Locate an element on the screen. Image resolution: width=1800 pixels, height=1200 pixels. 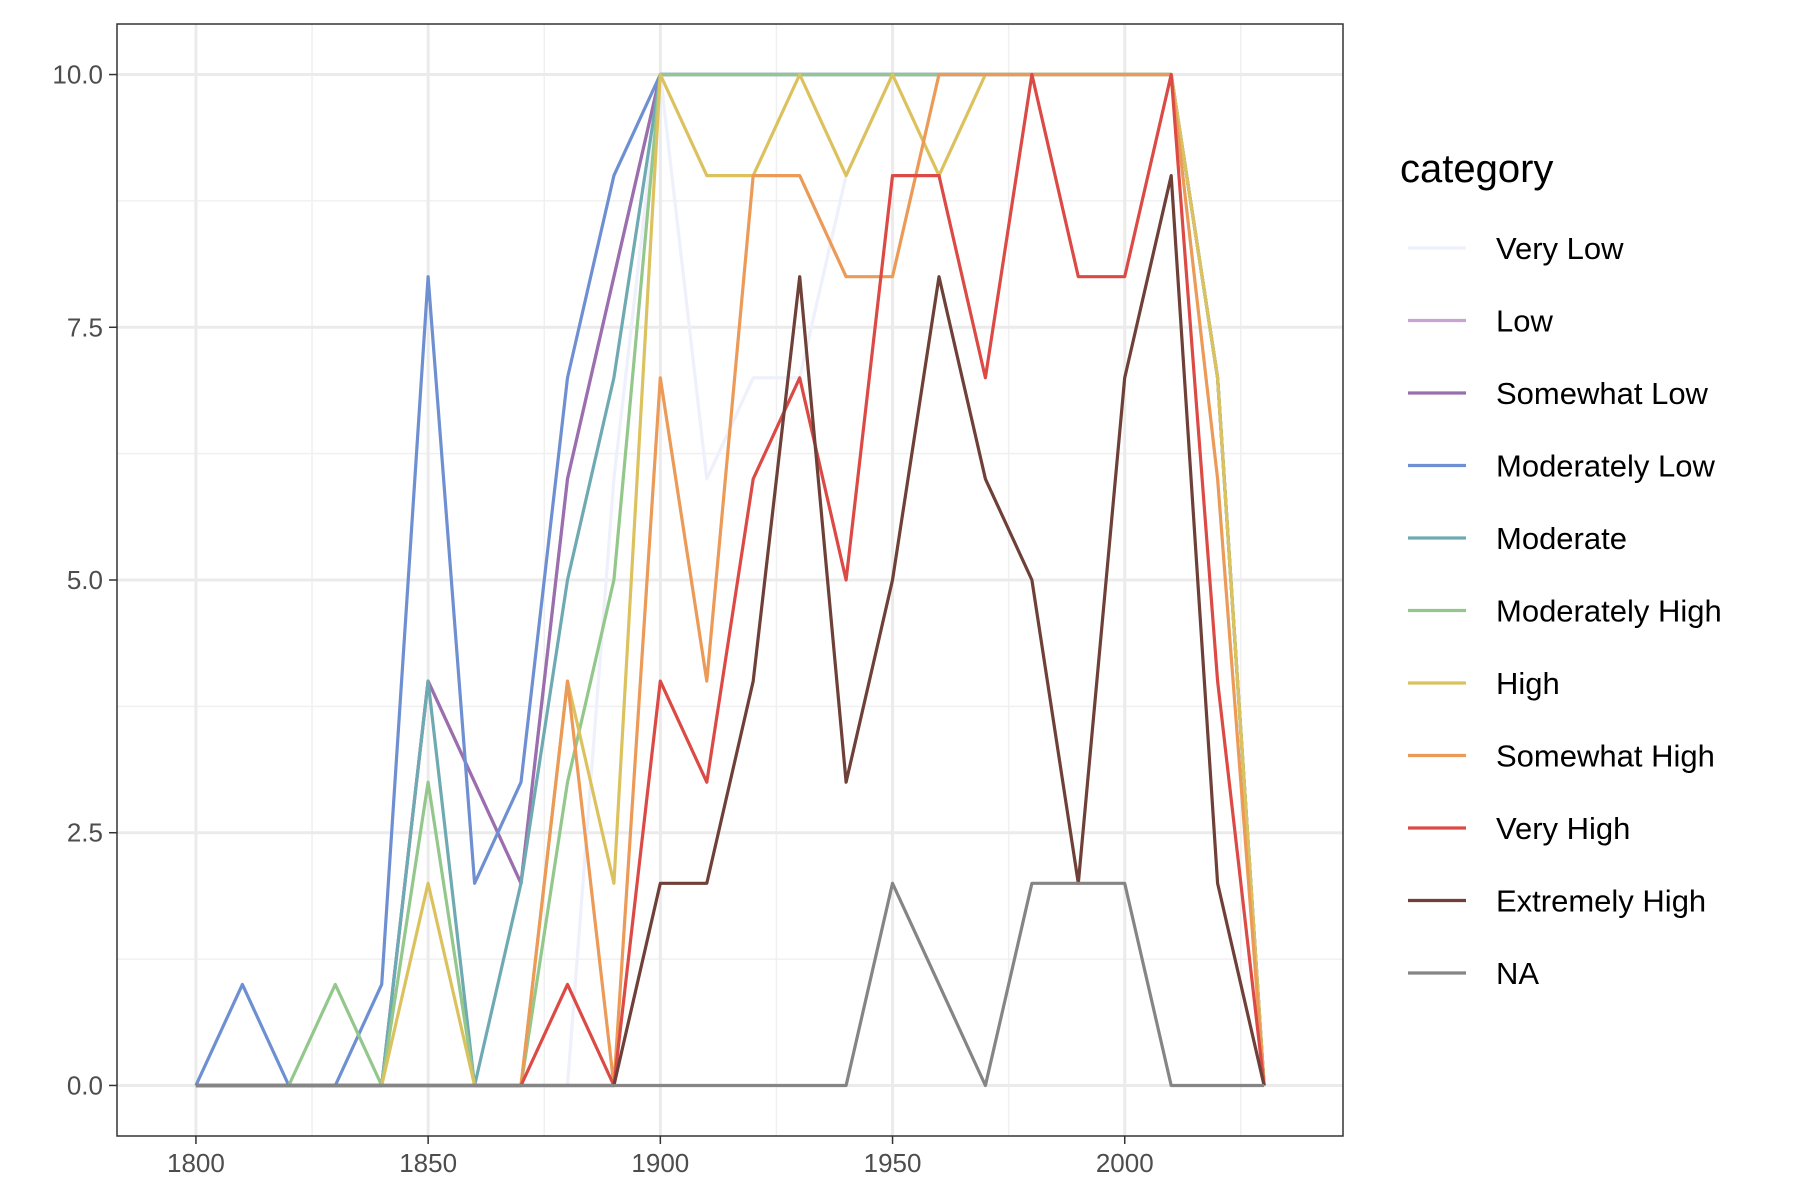
x-tick-label: 2000 is located at coordinates (1125, 1163).